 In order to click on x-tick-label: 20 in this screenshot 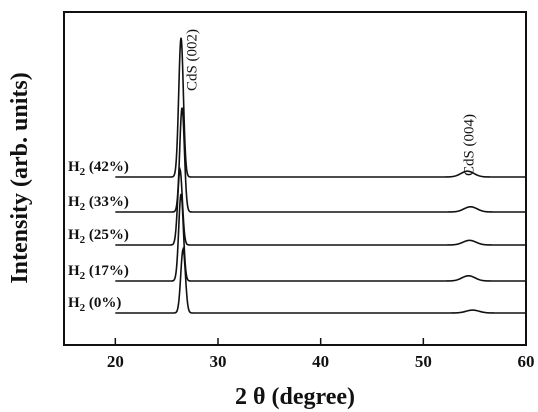, I will do `click(115, 361)`.